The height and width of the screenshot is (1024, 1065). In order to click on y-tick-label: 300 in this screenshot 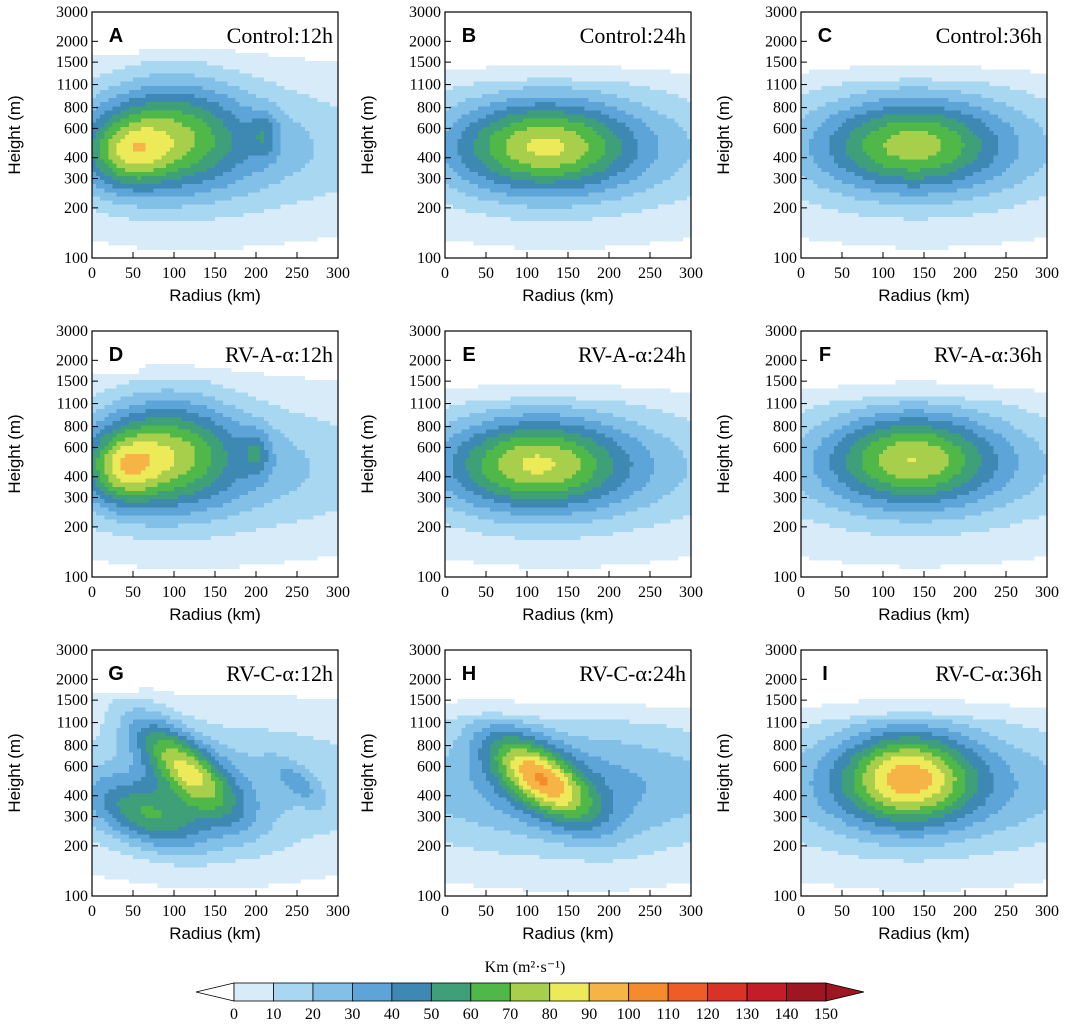, I will do `click(76, 179)`.